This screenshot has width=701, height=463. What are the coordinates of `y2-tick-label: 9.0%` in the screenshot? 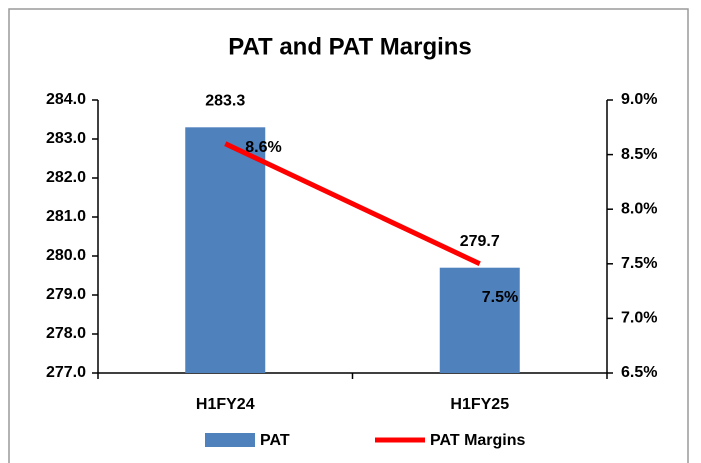 It's located at (639, 99).